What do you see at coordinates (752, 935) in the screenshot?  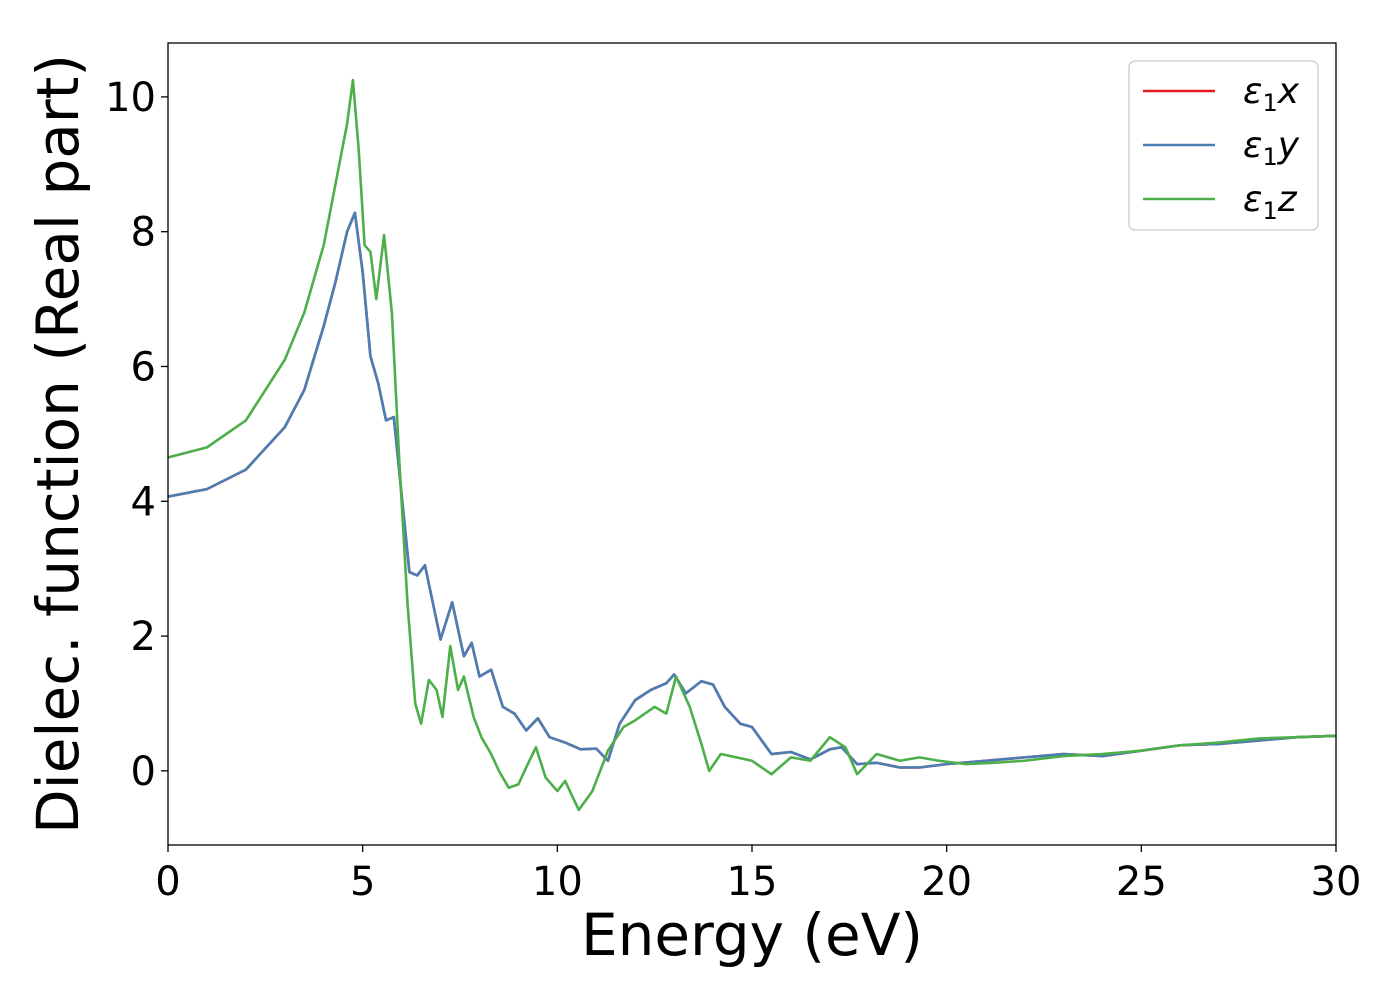 I see `x-axis-title: Energy (eV)` at bounding box center [752, 935].